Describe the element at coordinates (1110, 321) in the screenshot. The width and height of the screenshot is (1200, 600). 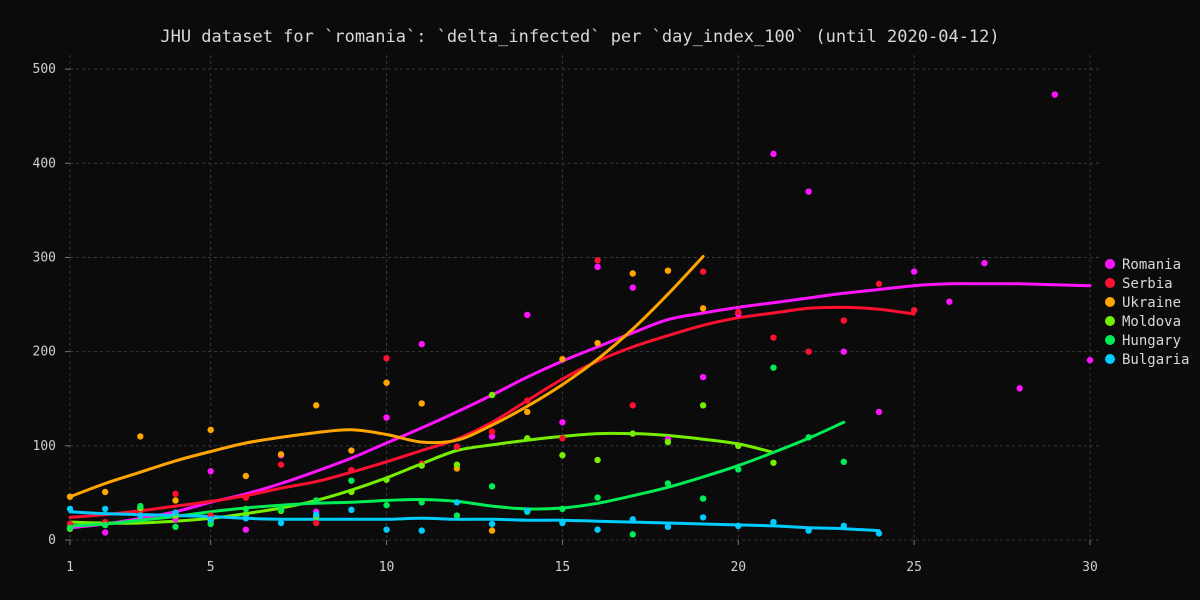
I see `legend-marker-moldova` at that location.